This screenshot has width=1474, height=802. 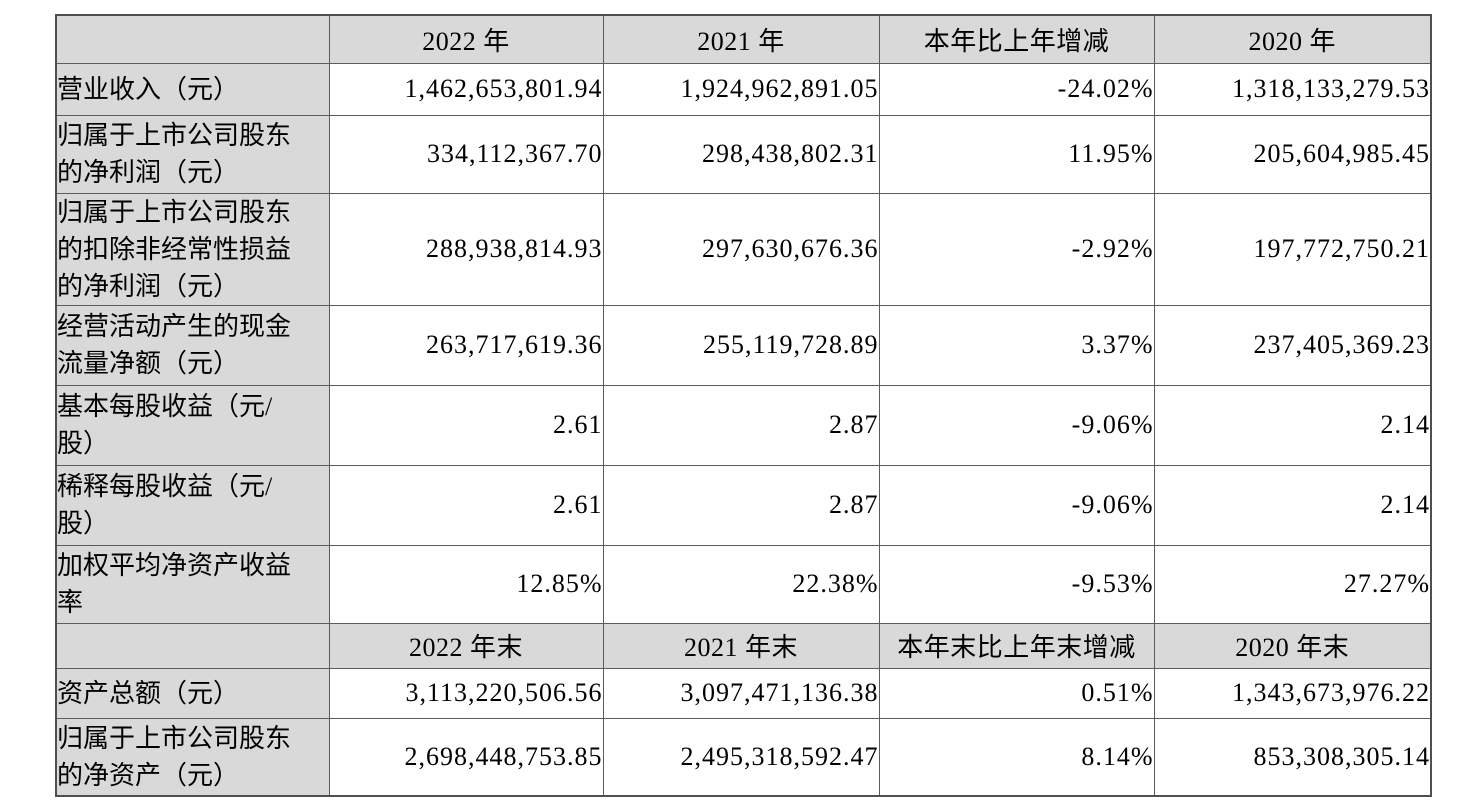 I want to click on year-end-header-row: 2022 年末 2021 年末 本年末比上年末增减 2020 年末, so click(x=743, y=645).